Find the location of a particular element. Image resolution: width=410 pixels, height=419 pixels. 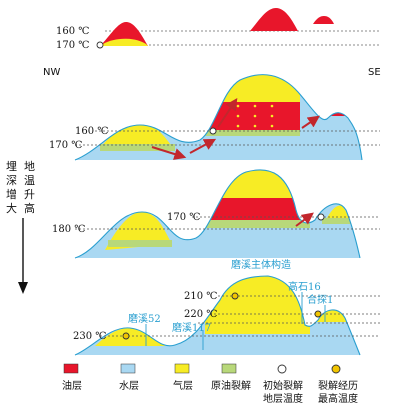

label-180-s2: 180 ℃ is located at coordinates (68, 229).